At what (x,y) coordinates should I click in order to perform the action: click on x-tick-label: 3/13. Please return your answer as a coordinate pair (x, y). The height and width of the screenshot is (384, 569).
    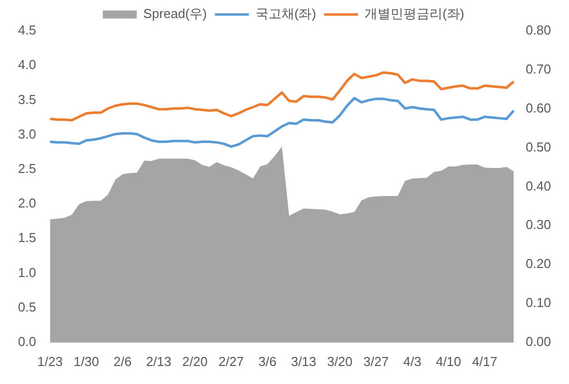
    Looking at the image, I should click on (303, 361).